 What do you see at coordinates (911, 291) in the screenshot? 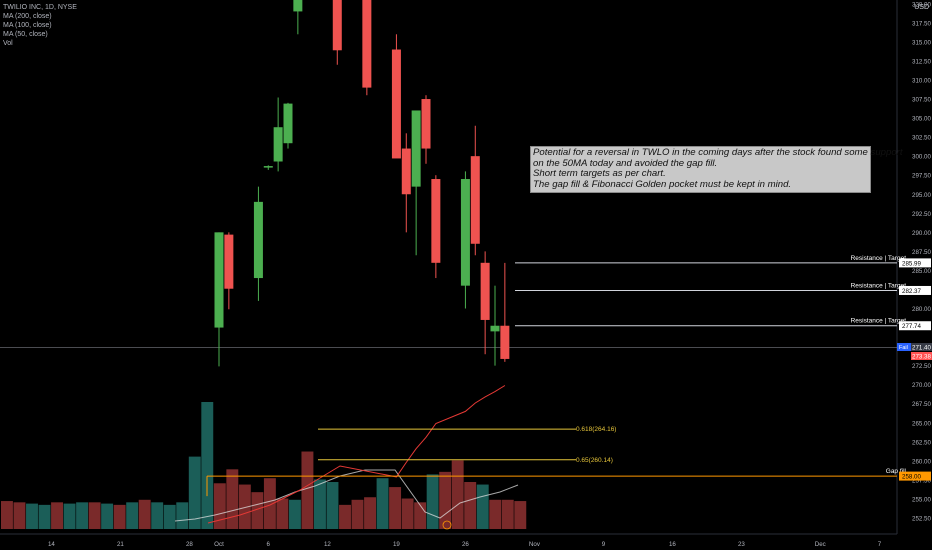
I see `price-tag-label: 282.37` at bounding box center [911, 291].